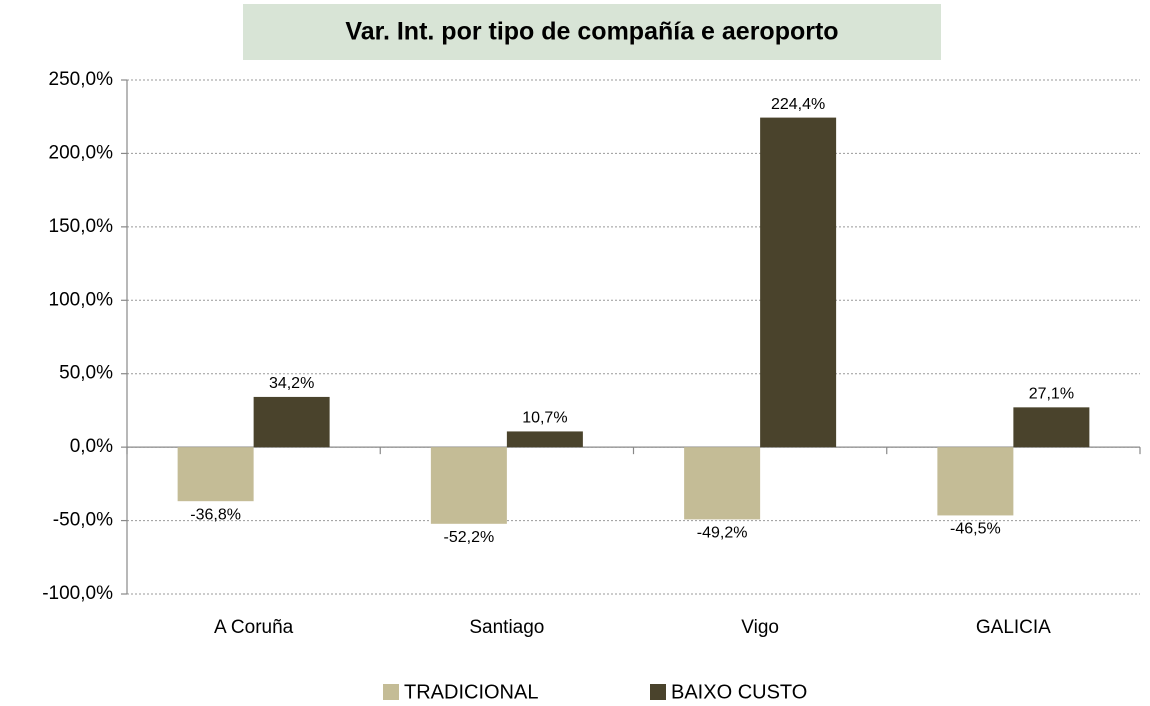  What do you see at coordinates (1013, 627) in the screenshot?
I see `x-tick-label: GALICIA` at bounding box center [1013, 627].